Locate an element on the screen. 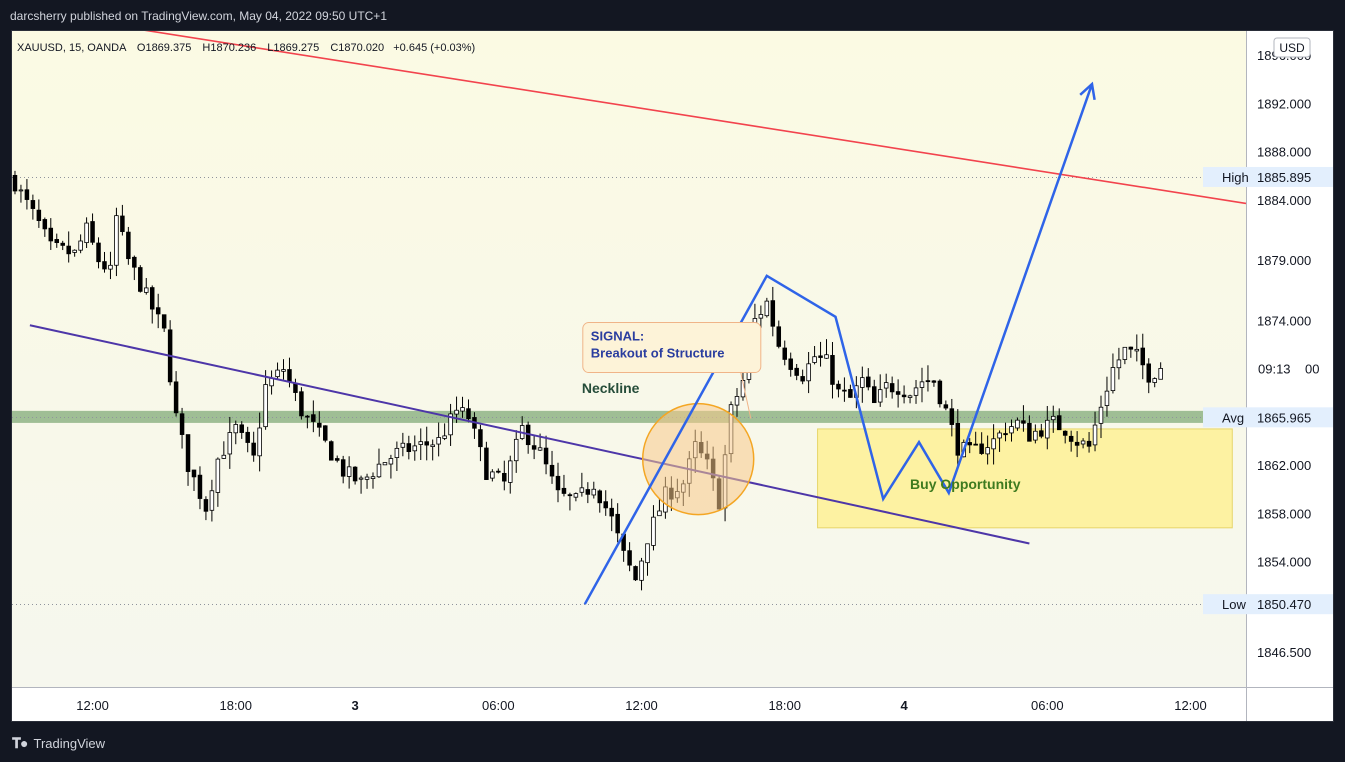  time-tick-label: 12:00 is located at coordinates (1190, 705).